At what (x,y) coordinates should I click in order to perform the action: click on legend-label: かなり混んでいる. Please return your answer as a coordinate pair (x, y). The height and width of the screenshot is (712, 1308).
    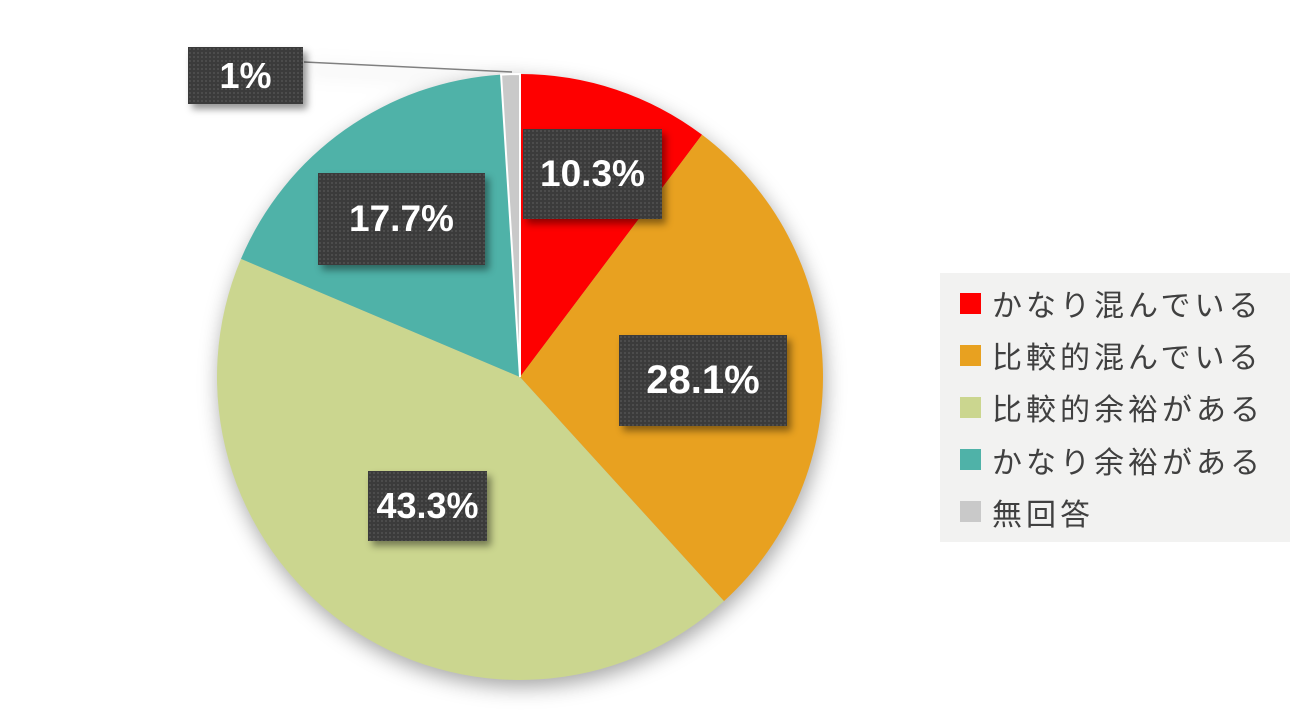
    Looking at the image, I should click on (1127, 307).